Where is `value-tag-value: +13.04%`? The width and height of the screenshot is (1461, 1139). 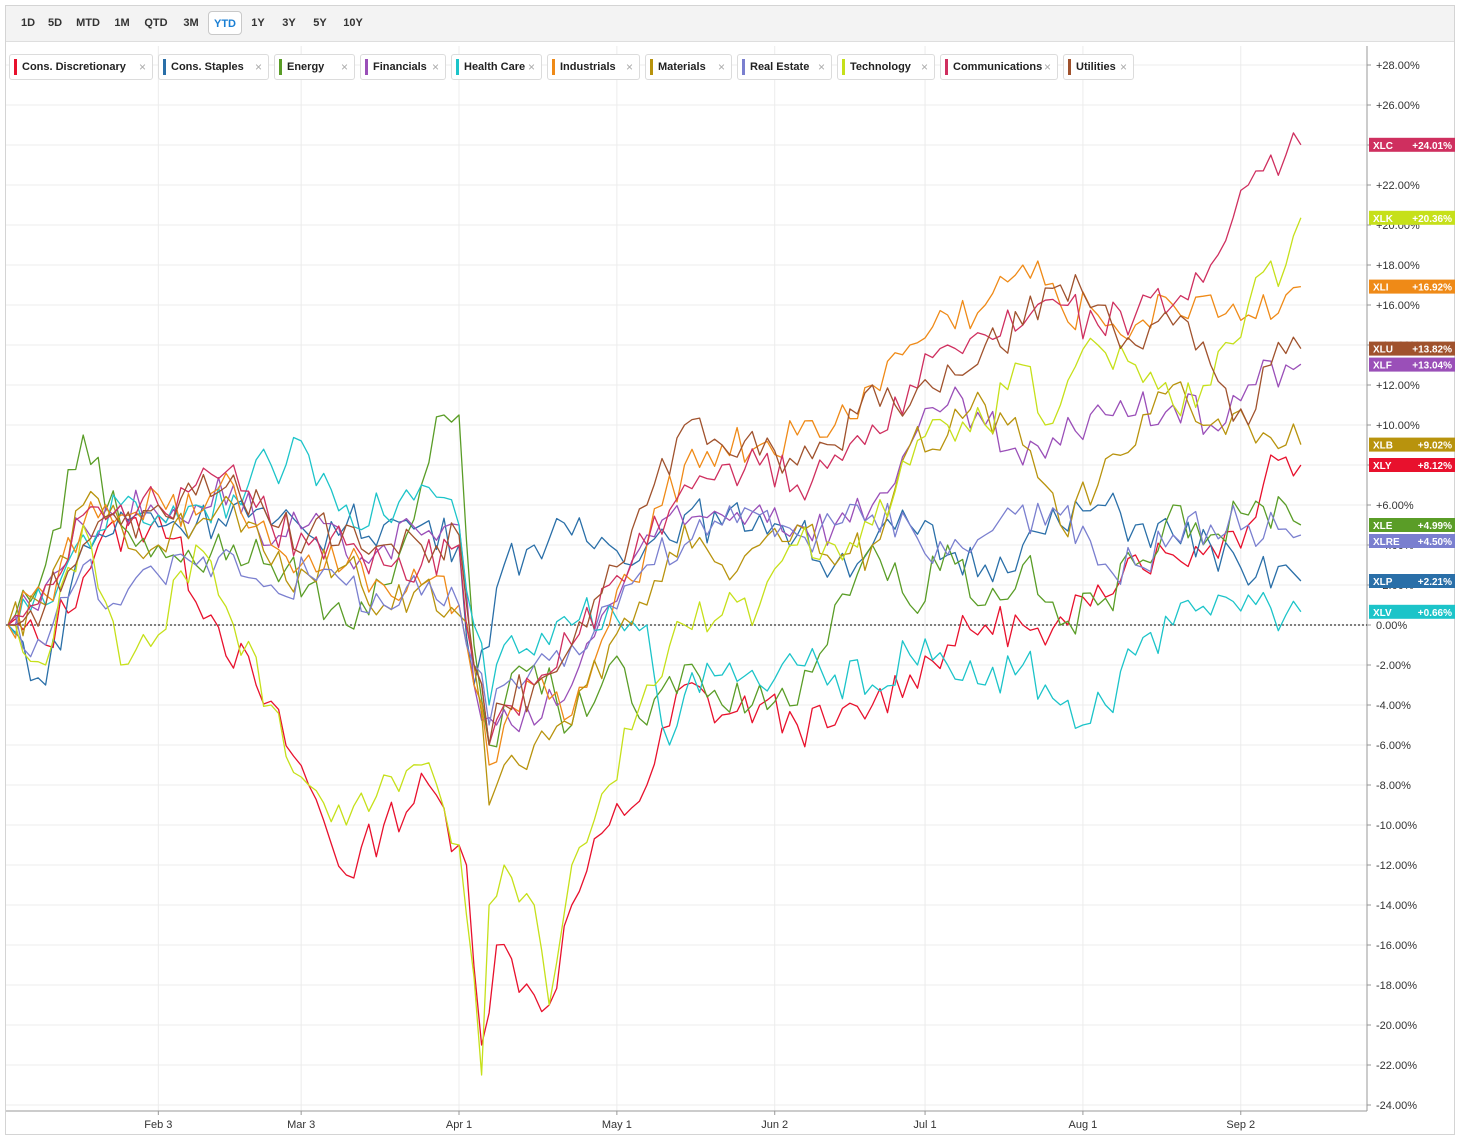 value-tag-value: +13.04% is located at coordinates (1432, 366).